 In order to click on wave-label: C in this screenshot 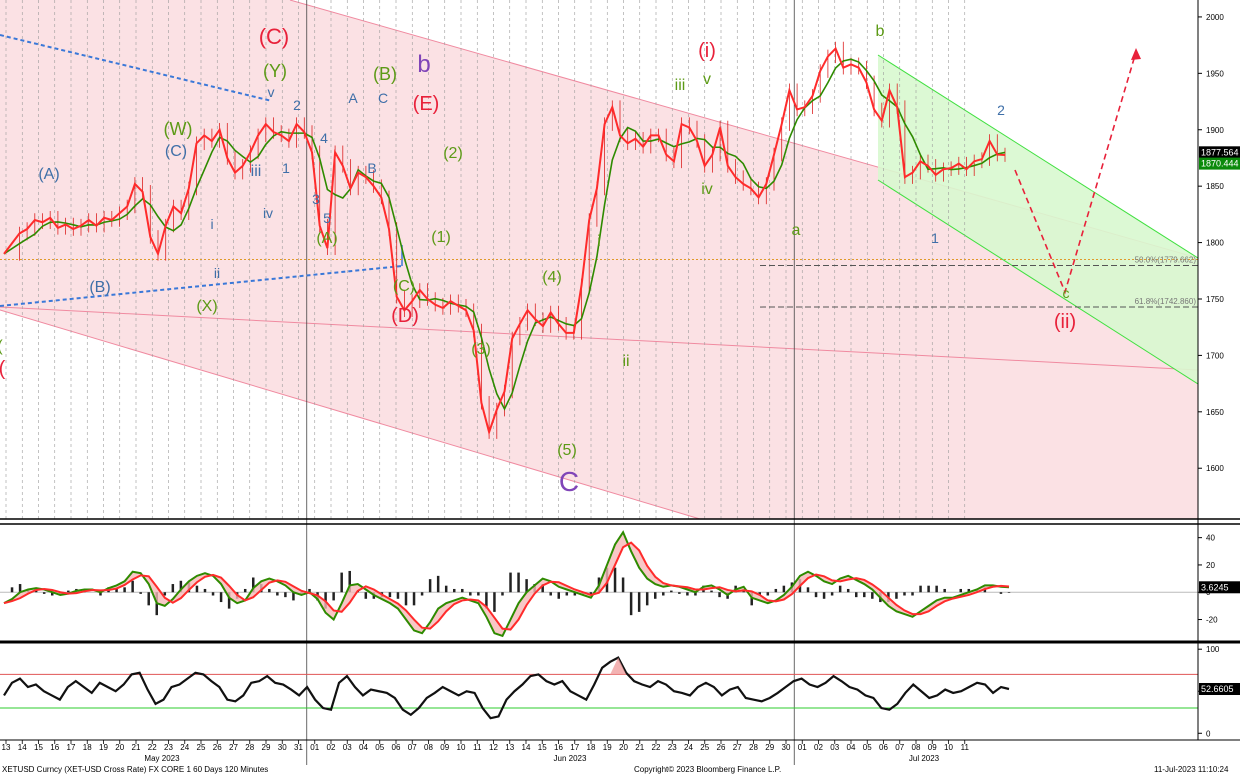, I will do `click(383, 98)`.